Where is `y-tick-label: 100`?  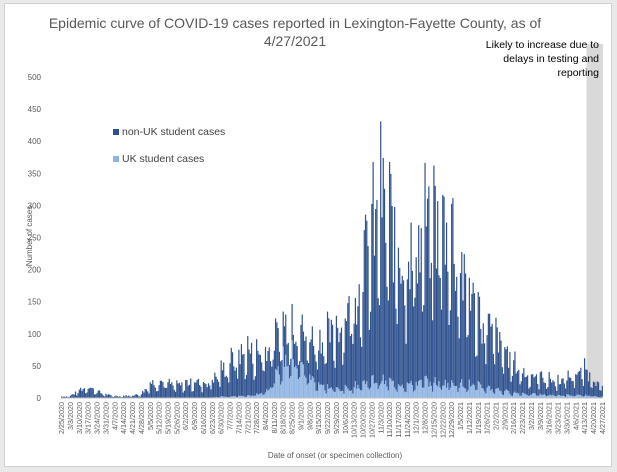
y-tick-label: 100 is located at coordinates (35, 334).